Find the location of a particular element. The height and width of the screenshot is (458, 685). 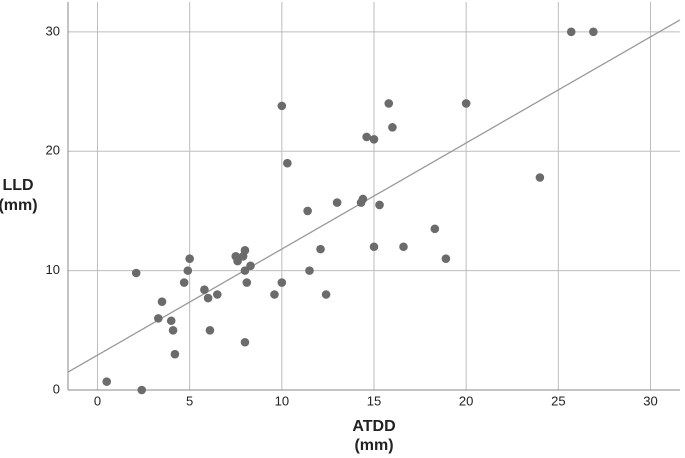

x-axis-label: (mm) is located at coordinates (373, 445).